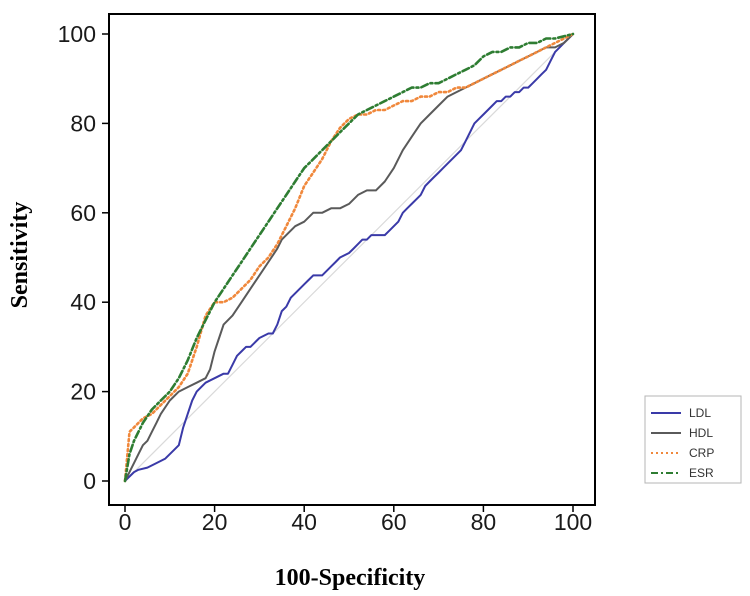 The height and width of the screenshot is (596, 750). I want to click on x-tick-label: 20, so click(215, 522).